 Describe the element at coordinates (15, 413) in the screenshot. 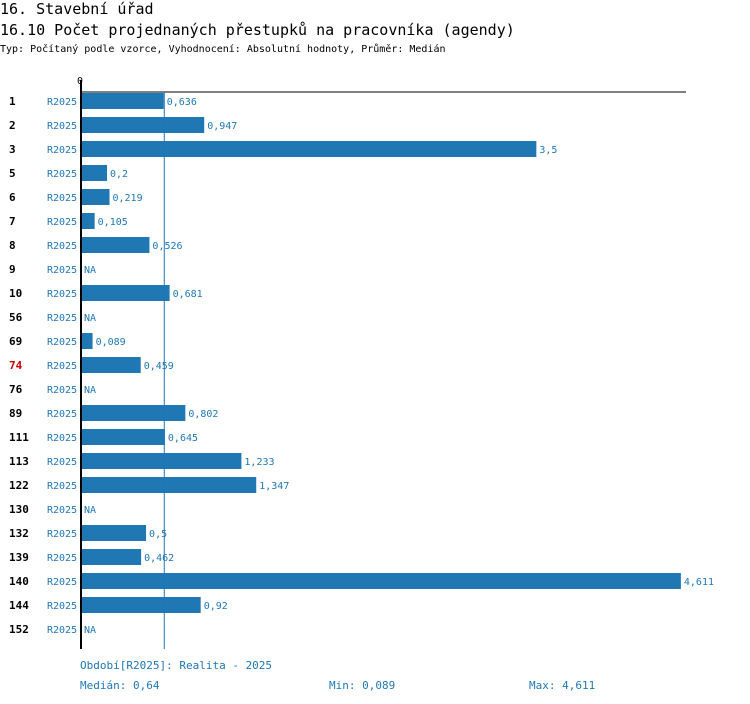

I see `row-id: 89` at that location.